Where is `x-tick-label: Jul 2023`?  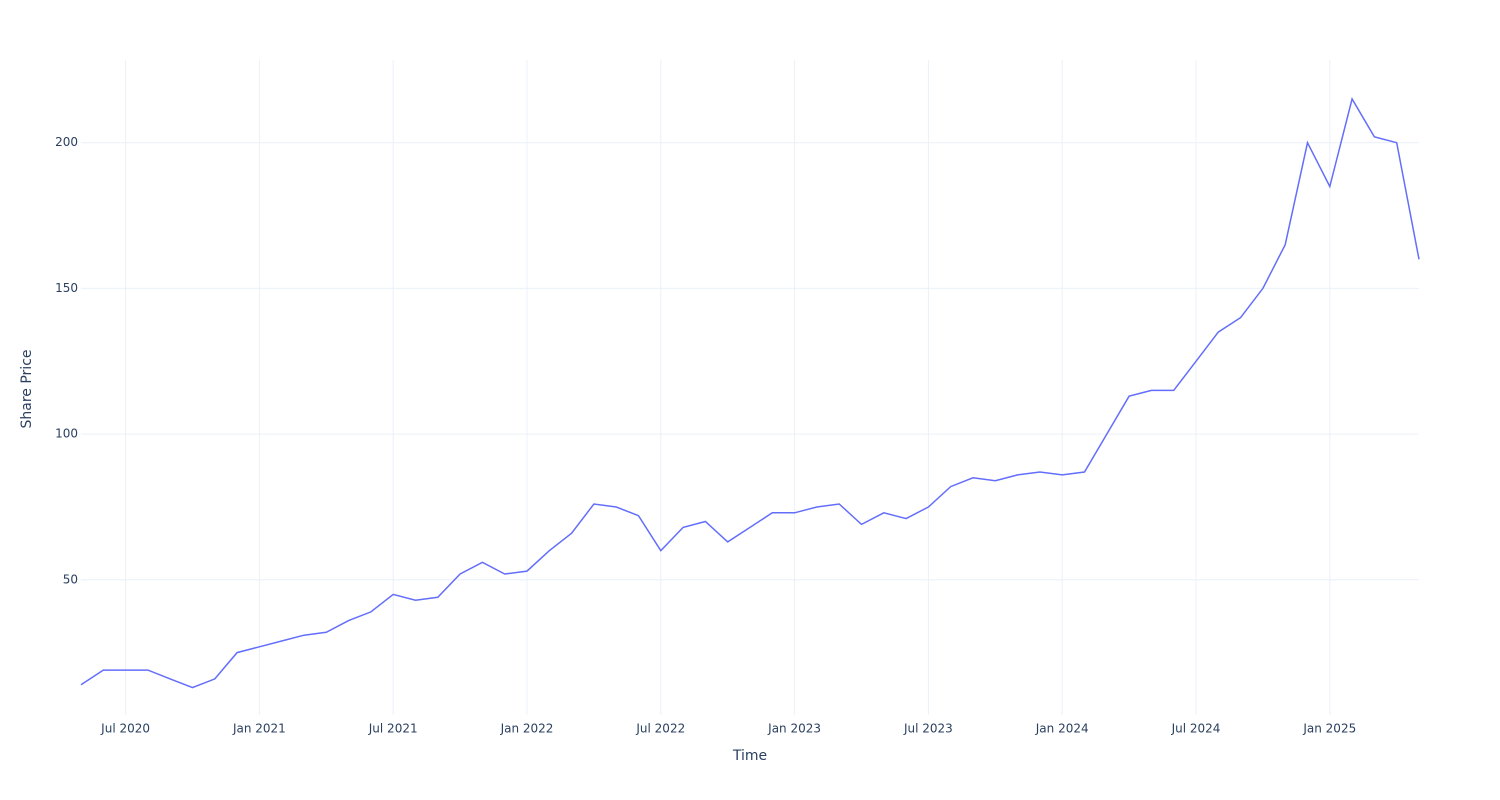
x-tick-label: Jul 2023 is located at coordinates (928, 729).